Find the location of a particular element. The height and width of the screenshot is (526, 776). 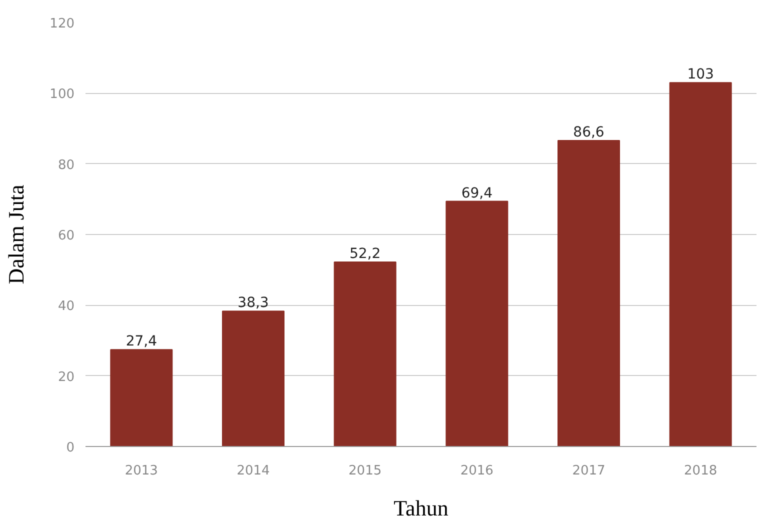

x-tick-label: 2018 is located at coordinates (701, 471).